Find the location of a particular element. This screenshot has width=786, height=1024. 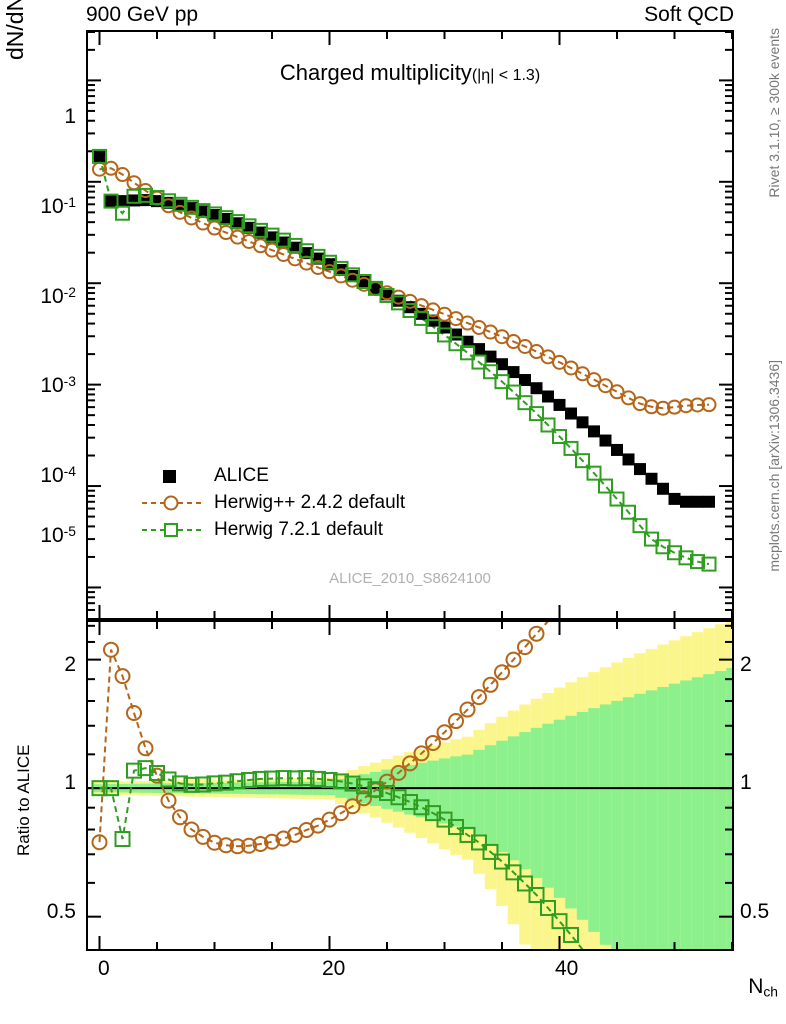

main-ytick-label-1e-2: 10⁻² is located at coordinates (58, 296).